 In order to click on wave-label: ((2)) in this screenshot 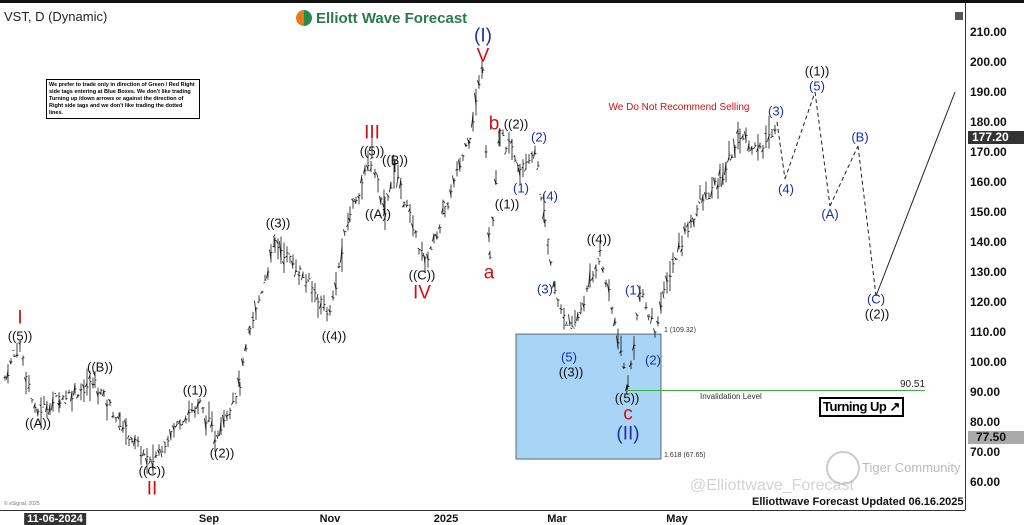, I will do `click(222, 453)`.